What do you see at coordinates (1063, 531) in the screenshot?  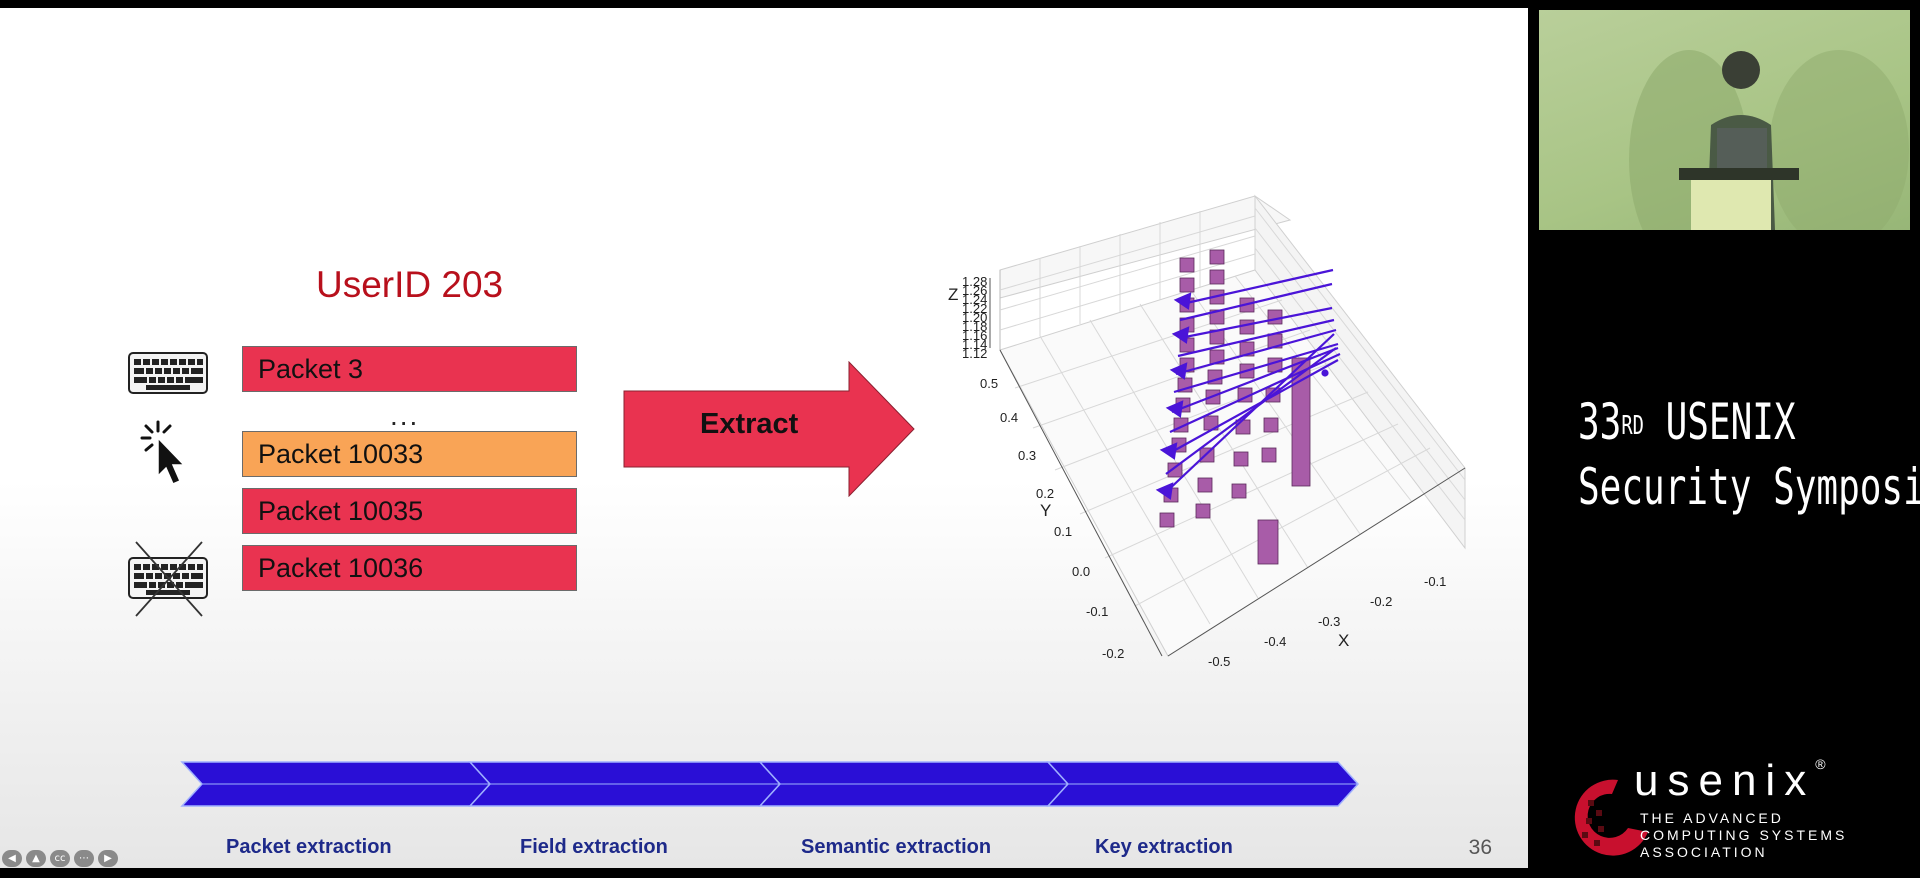 I see `y-tick: 0.1` at bounding box center [1063, 531].